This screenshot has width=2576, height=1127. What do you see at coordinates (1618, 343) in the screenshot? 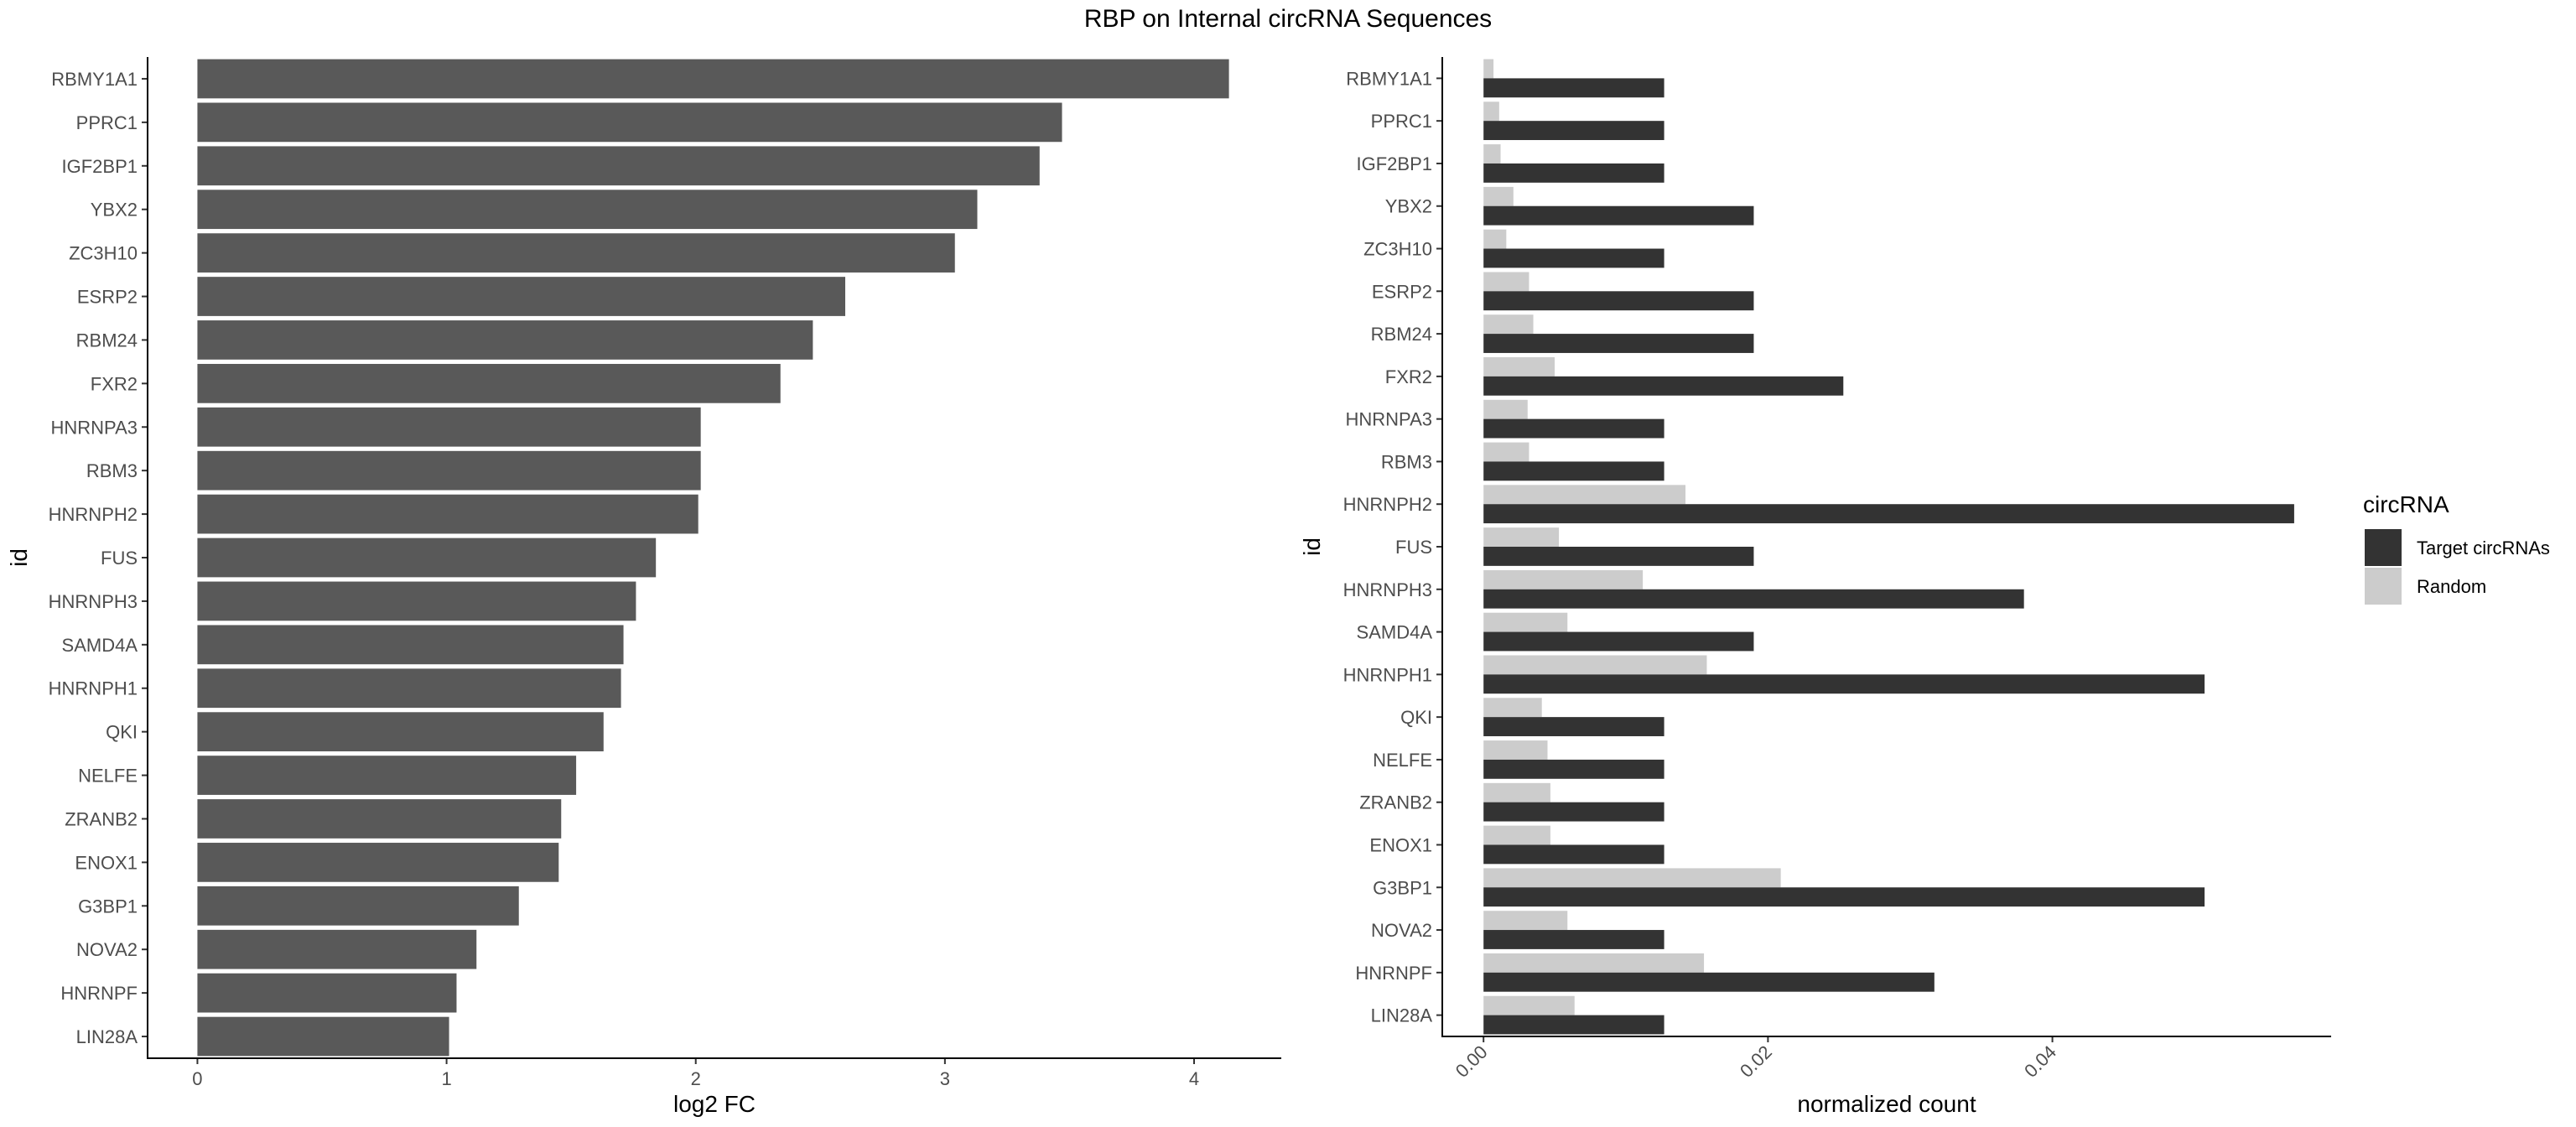
I see `bar-target-rbm24` at bounding box center [1618, 343].